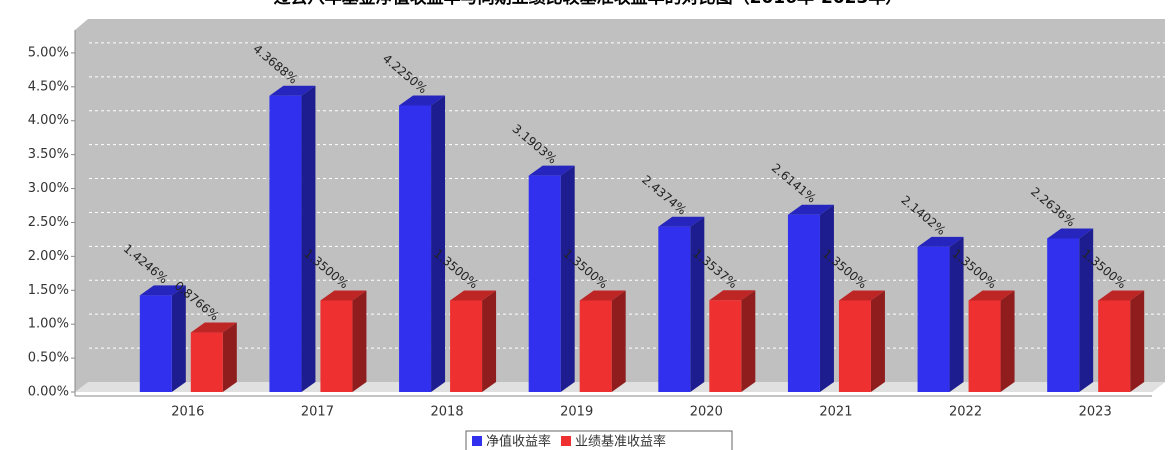 The height and width of the screenshot is (450, 1176). Describe the element at coordinates (317, 412) in the screenshot. I see `x-tick-label: 2017` at that location.